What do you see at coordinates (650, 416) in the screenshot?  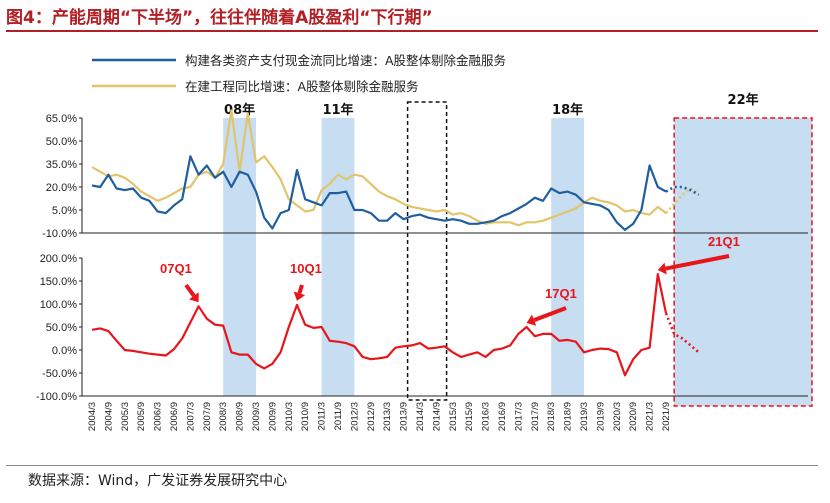 I see `x-tick-label: 2021/3` at bounding box center [650, 416].